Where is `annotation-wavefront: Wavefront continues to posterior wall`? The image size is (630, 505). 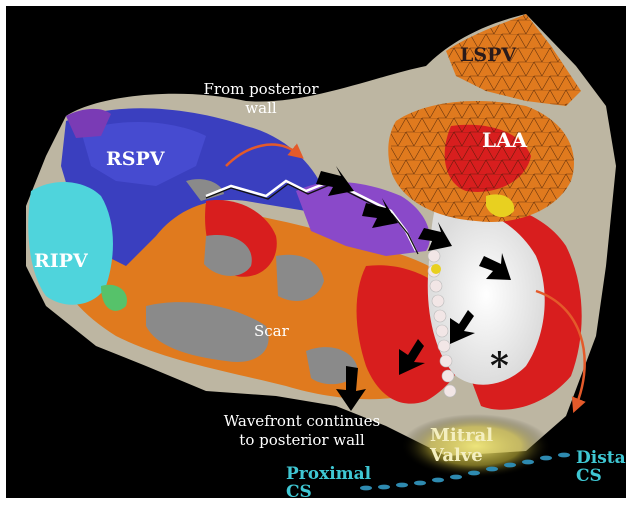
annotation-wavefront: Wavefront continues to posterior wall is located at coordinates (302, 431).